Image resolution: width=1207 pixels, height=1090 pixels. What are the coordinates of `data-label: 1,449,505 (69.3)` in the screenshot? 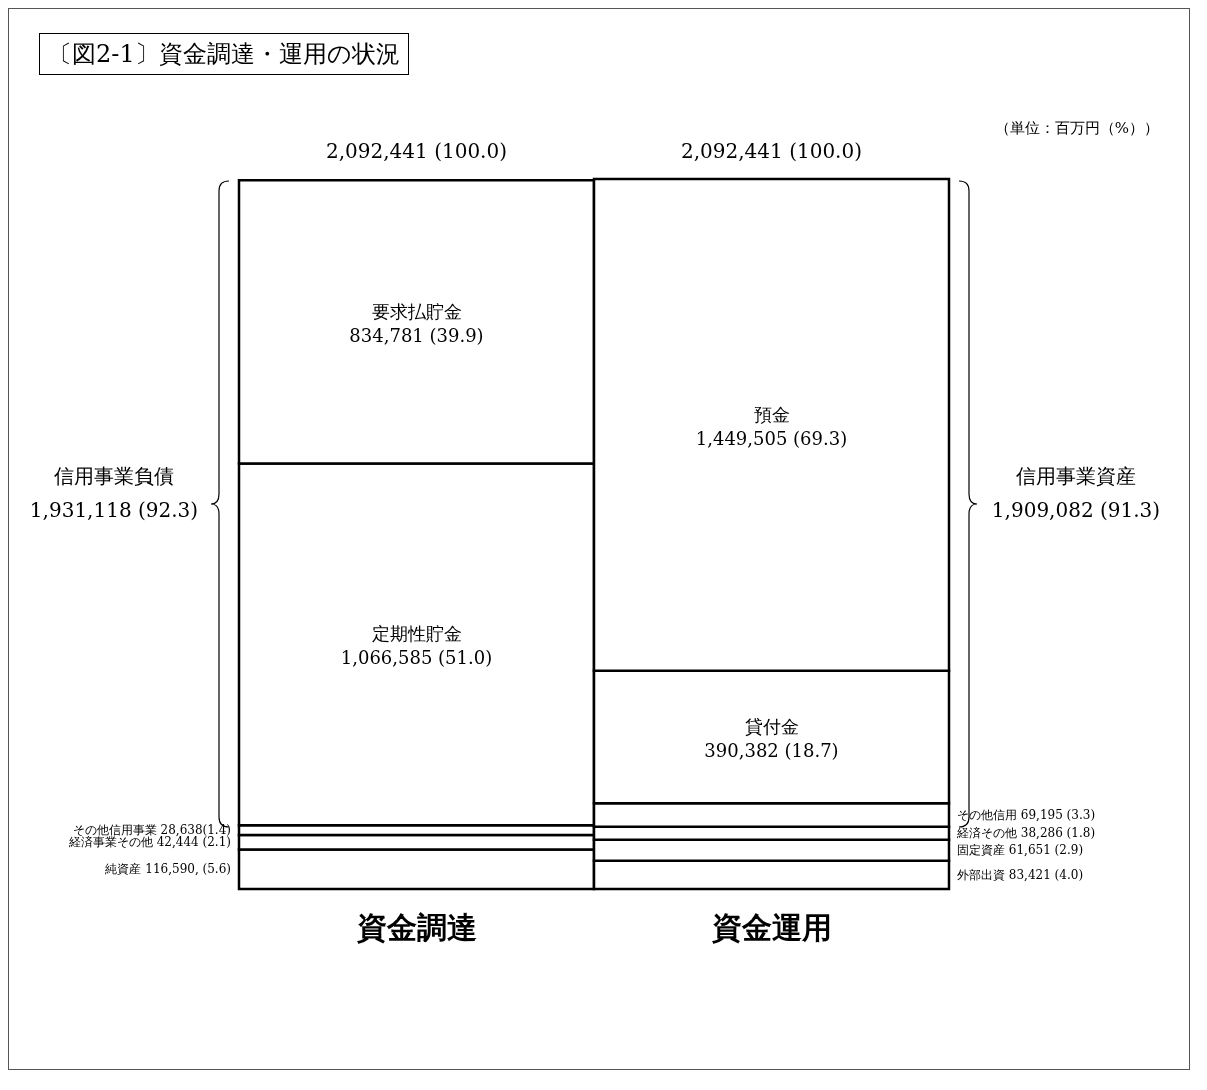 It's located at (771, 438).